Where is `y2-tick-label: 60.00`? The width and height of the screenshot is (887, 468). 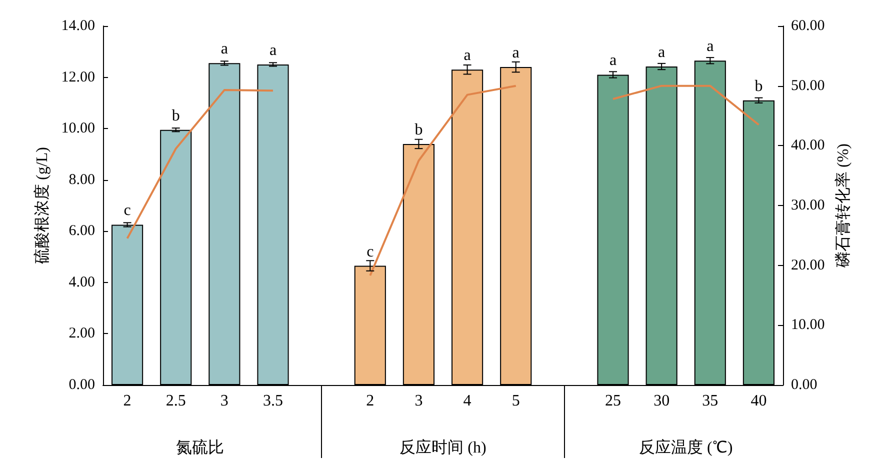 y2-tick-label: 60.00 is located at coordinates (808, 26).